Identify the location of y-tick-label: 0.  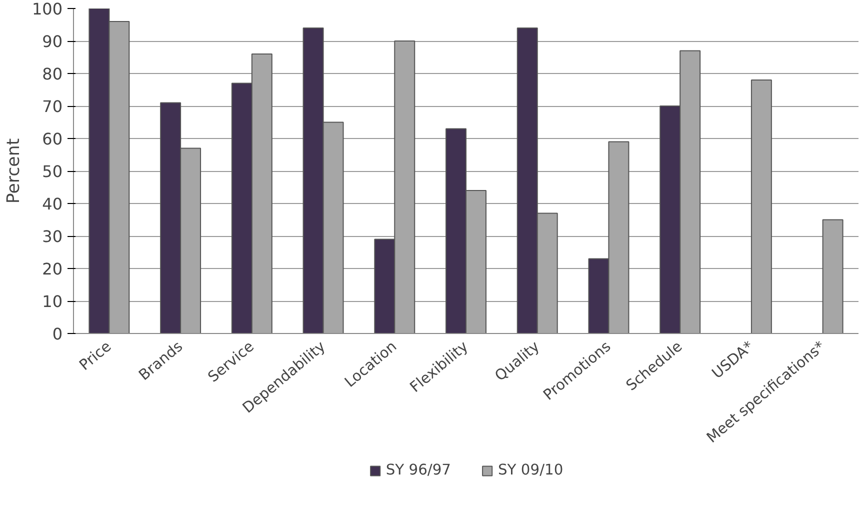
(57, 334).